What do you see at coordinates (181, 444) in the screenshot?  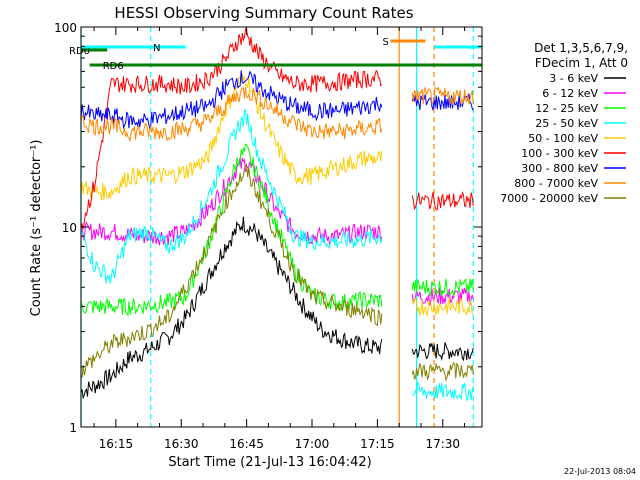 I see `x-tick-label-1: 16:30` at bounding box center [181, 444].